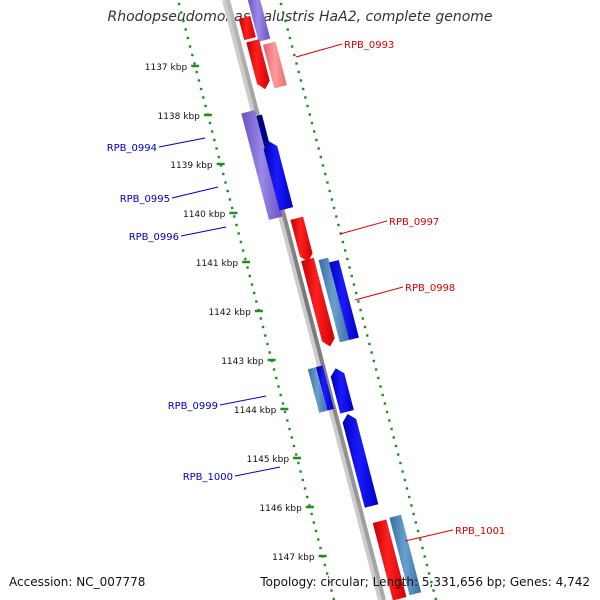 Image resolution: width=600 pixels, height=600 pixels. I want to click on gene-label-rpb_1001: RPB_1001, so click(480, 531).